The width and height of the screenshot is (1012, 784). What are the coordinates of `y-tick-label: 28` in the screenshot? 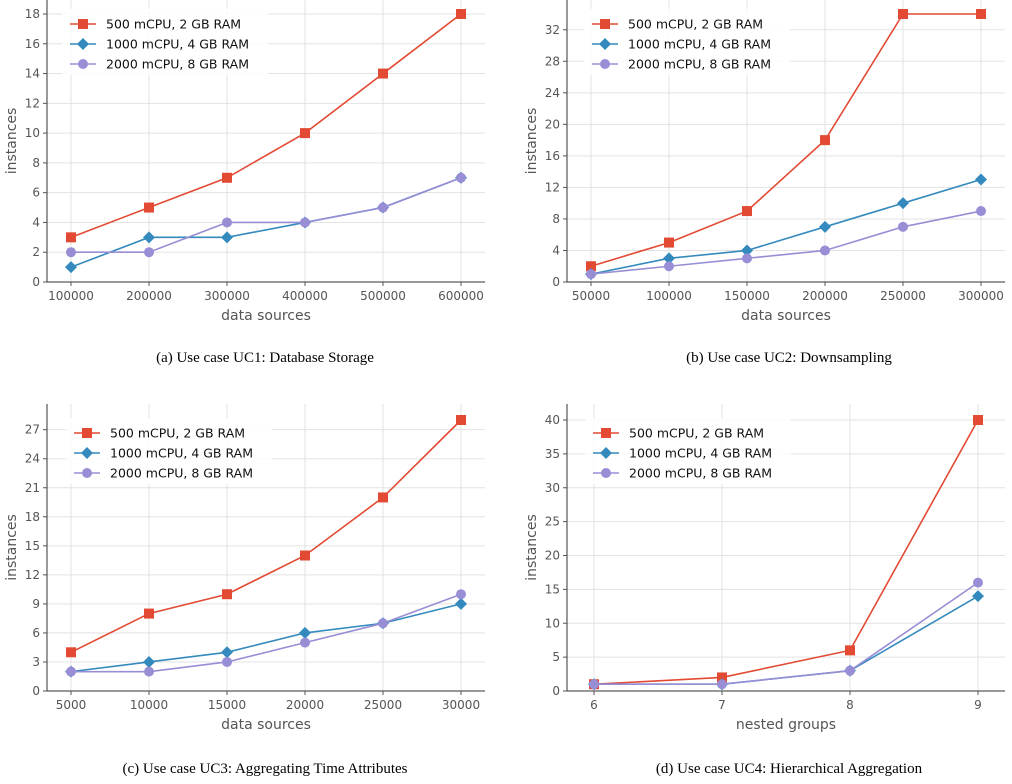 It's located at (552, 61).